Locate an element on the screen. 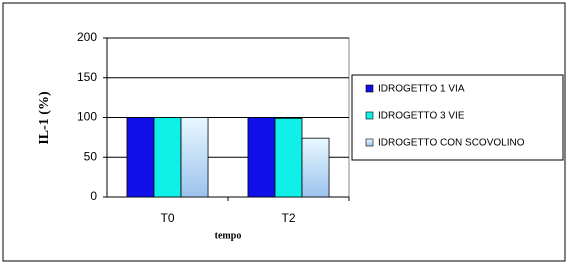  y-tick-label: 200 is located at coordinates (87, 37).